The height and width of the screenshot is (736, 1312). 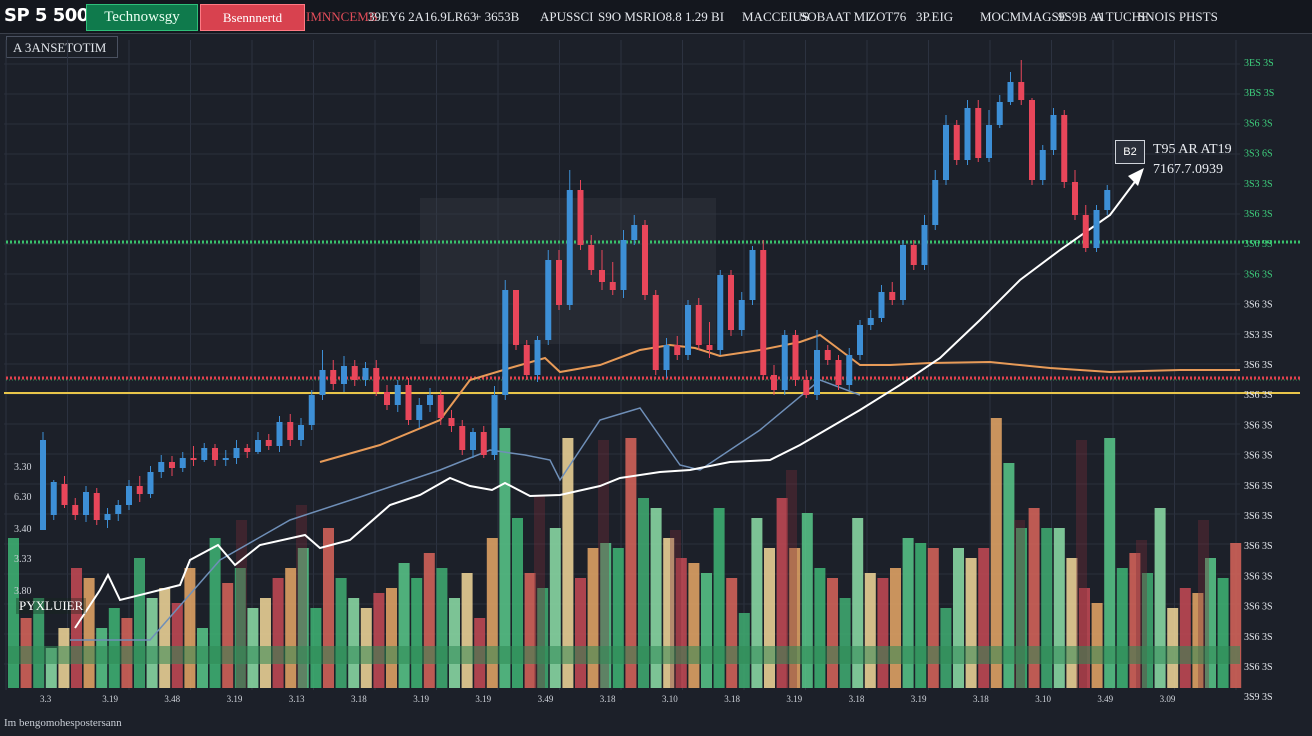 I want to click on ticker-symbol: SP 5 500, so click(x=46, y=15).